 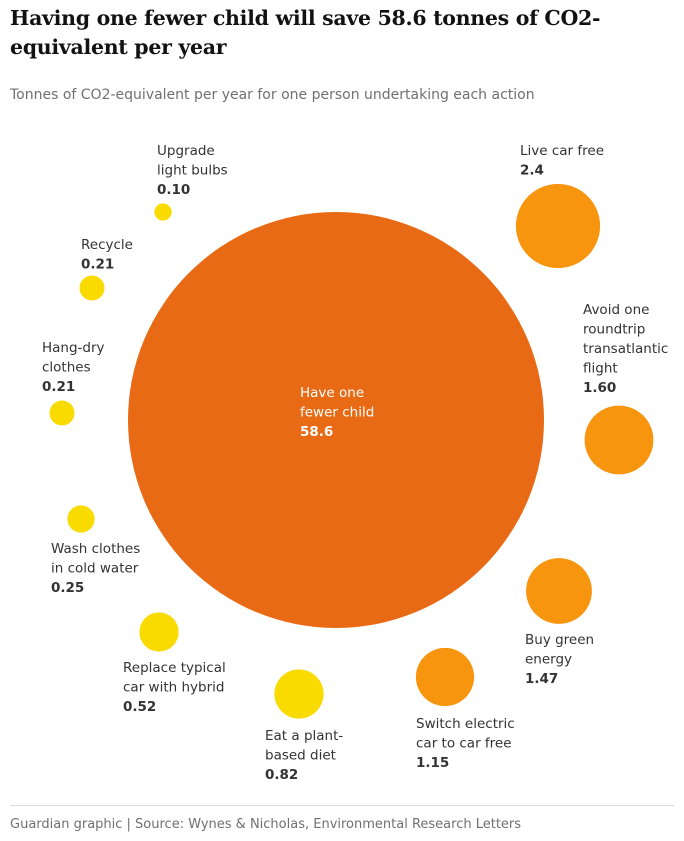 I want to click on bubble-label-line: in cold water, so click(x=95, y=569).